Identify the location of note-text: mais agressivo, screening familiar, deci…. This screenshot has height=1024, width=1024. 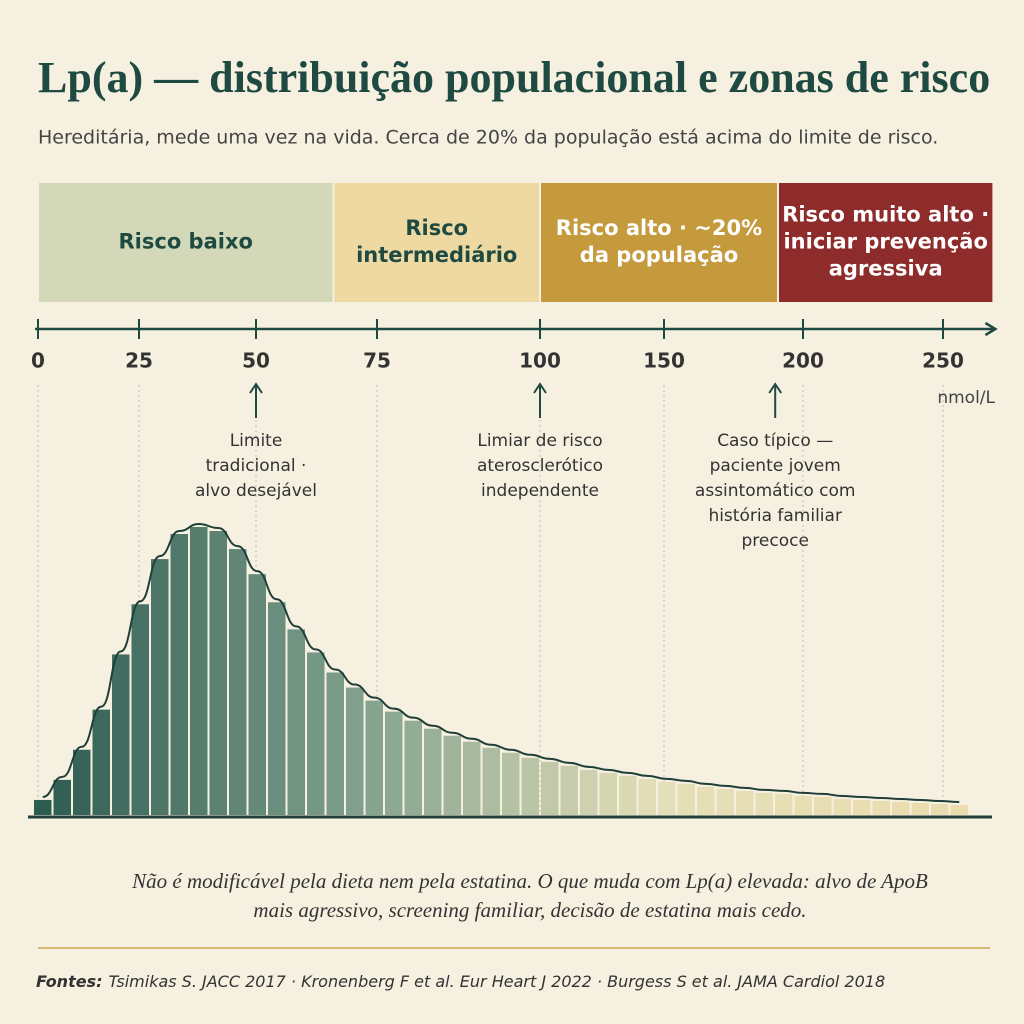
(529, 910).